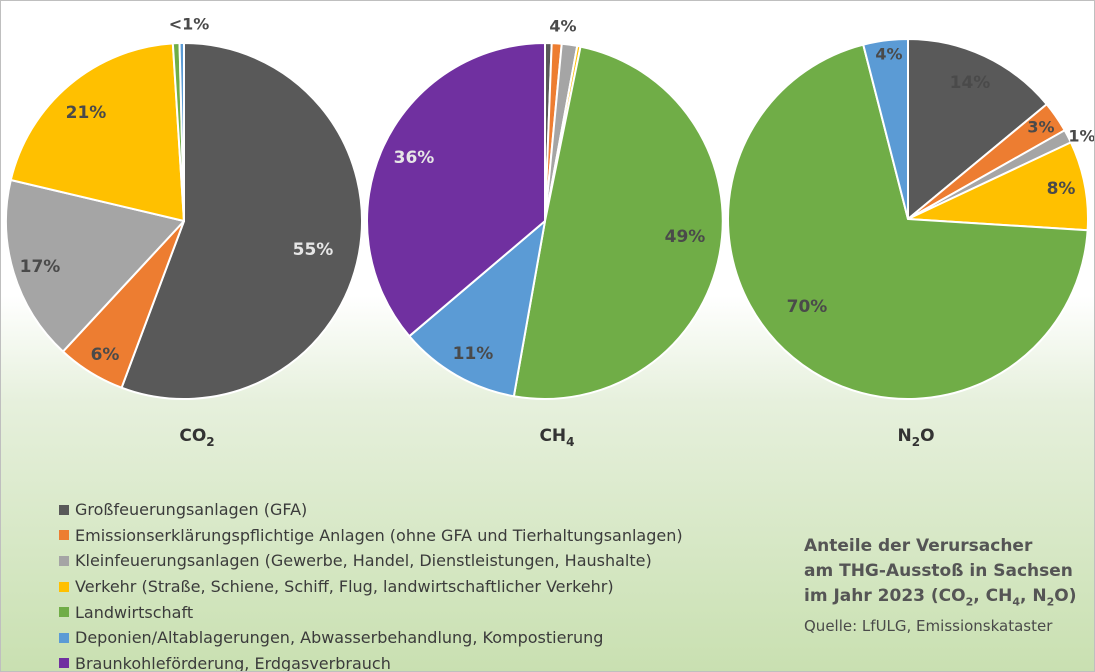 This screenshot has width=1095, height=672. Describe the element at coordinates (134, 612) in the screenshot. I see `legend-label: Landwirtschaft` at that location.